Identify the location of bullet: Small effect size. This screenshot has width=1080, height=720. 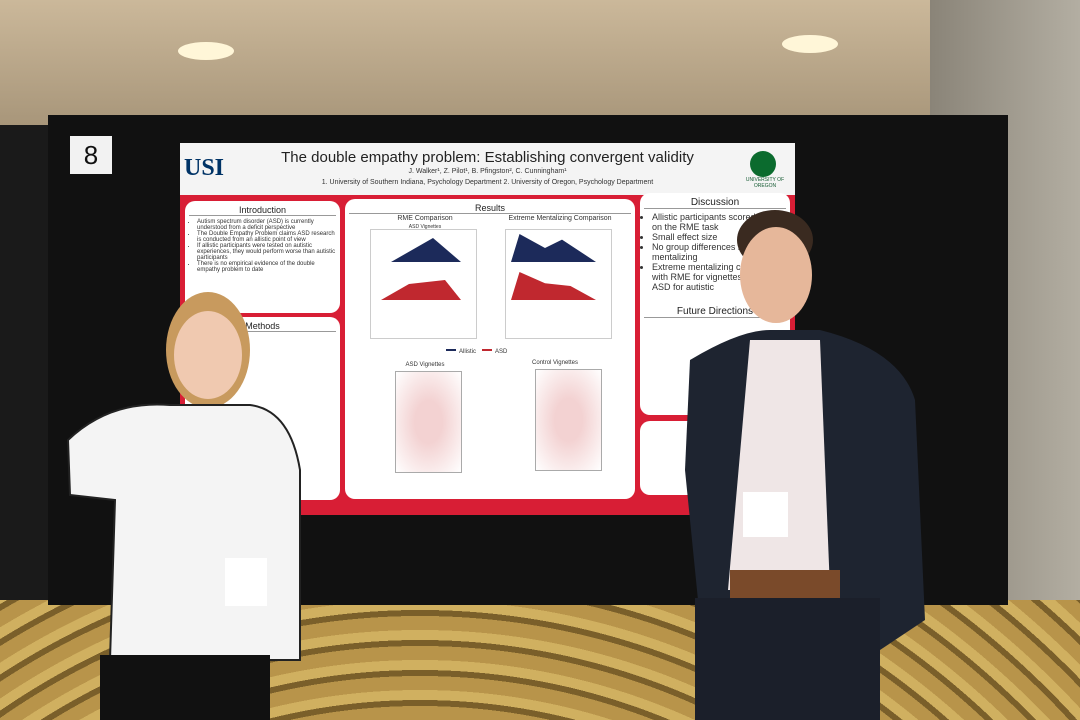
(719, 237).